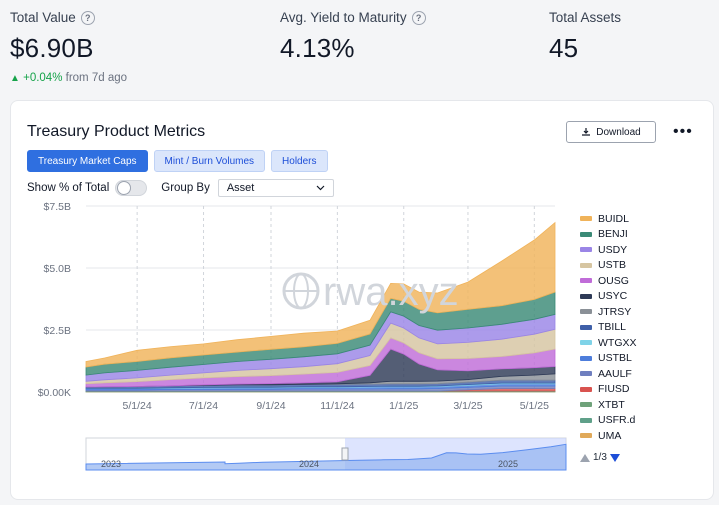  What do you see at coordinates (87, 161) in the screenshot?
I see `tab-treasury-market-caps: Treasury Market Caps` at bounding box center [87, 161].